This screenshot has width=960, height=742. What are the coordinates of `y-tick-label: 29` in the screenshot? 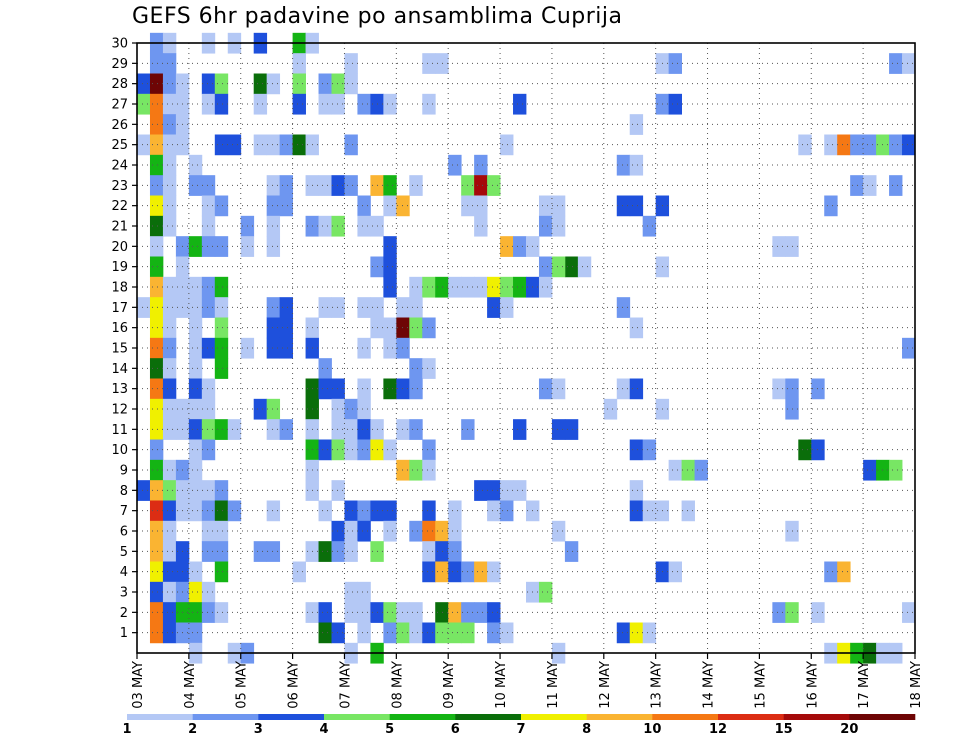 It's located at (119, 64).